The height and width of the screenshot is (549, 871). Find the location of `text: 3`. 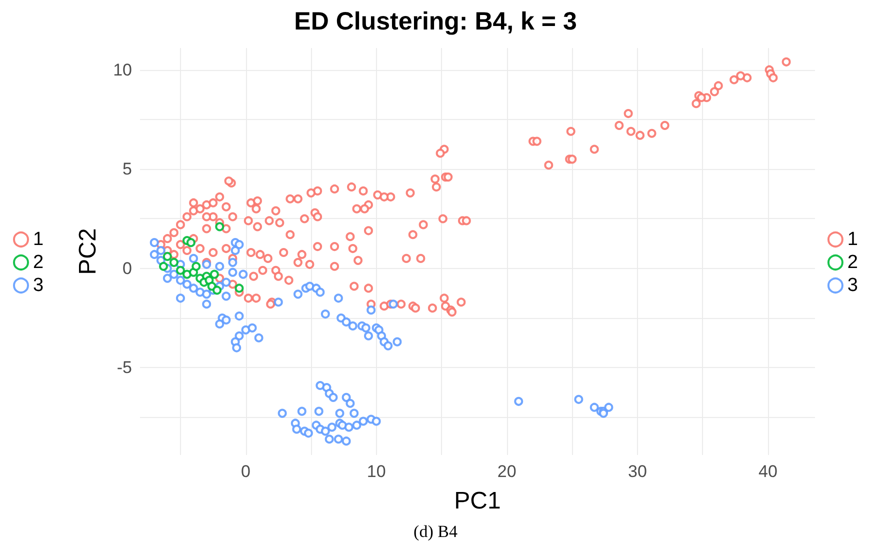

text: 3 is located at coordinates (852, 285).